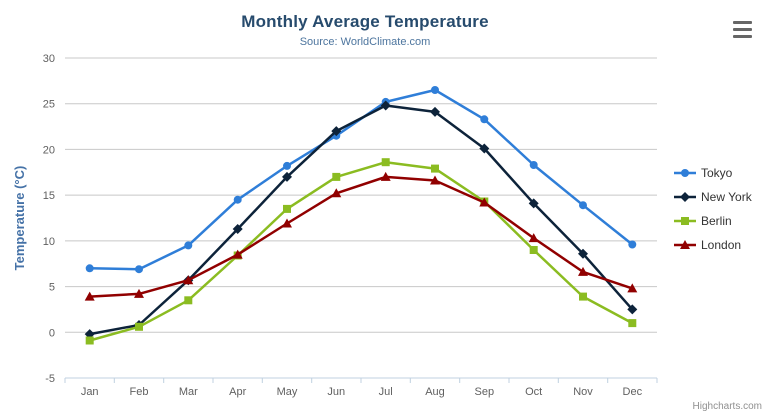  I want to click on point-london-aug, so click(435, 180).